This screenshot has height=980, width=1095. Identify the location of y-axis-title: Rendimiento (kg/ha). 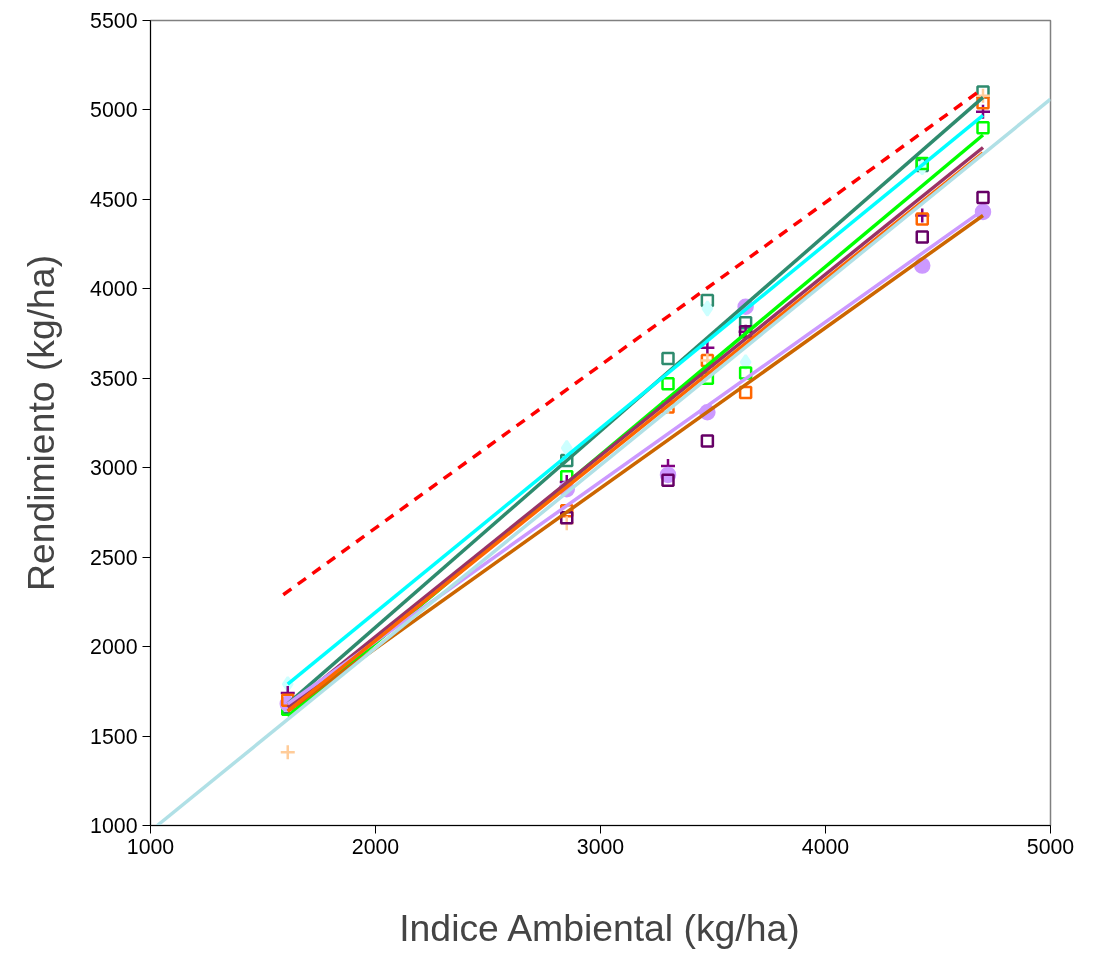
(41, 423).